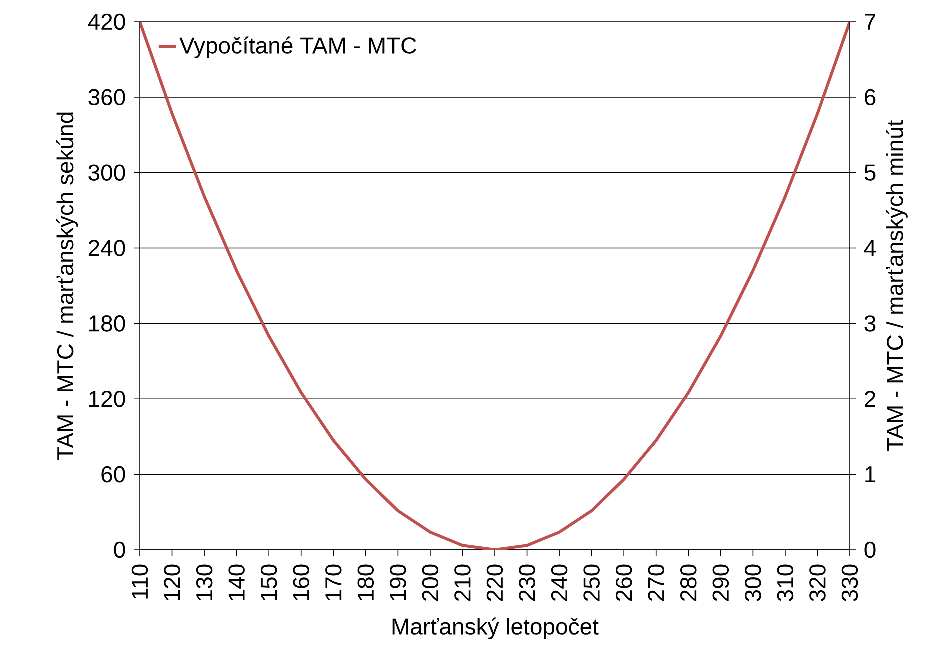 Image resolution: width=934 pixels, height=671 pixels. Describe the element at coordinates (753, 583) in the screenshot. I see `x-tick-label: 300` at that location.